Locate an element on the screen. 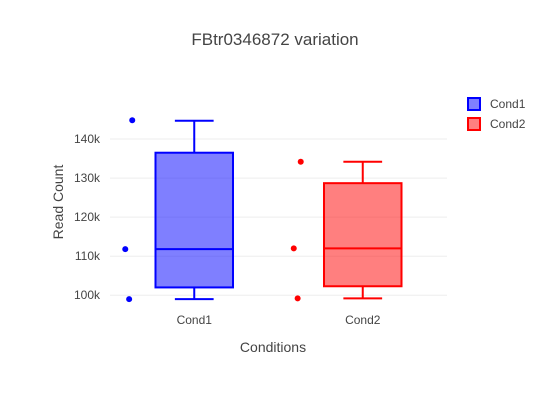 This screenshot has height=400, width=550. y-tick-label: 130k is located at coordinates (87, 178).